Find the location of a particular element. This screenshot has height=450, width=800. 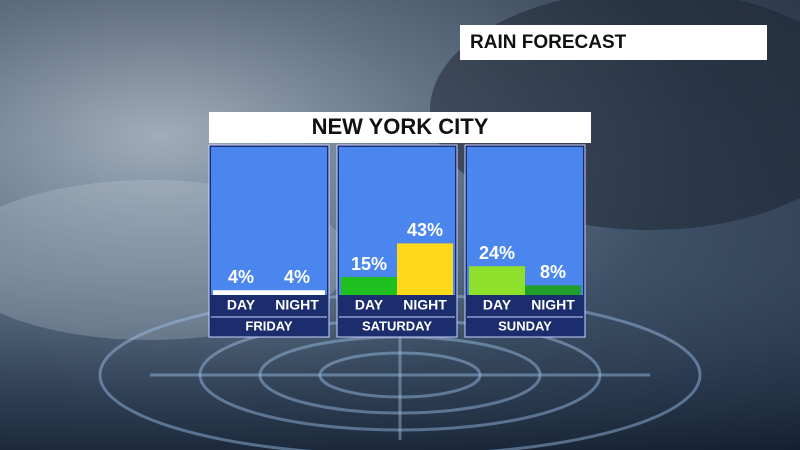

chart-title: NEW YORK CITY is located at coordinates (400, 126).